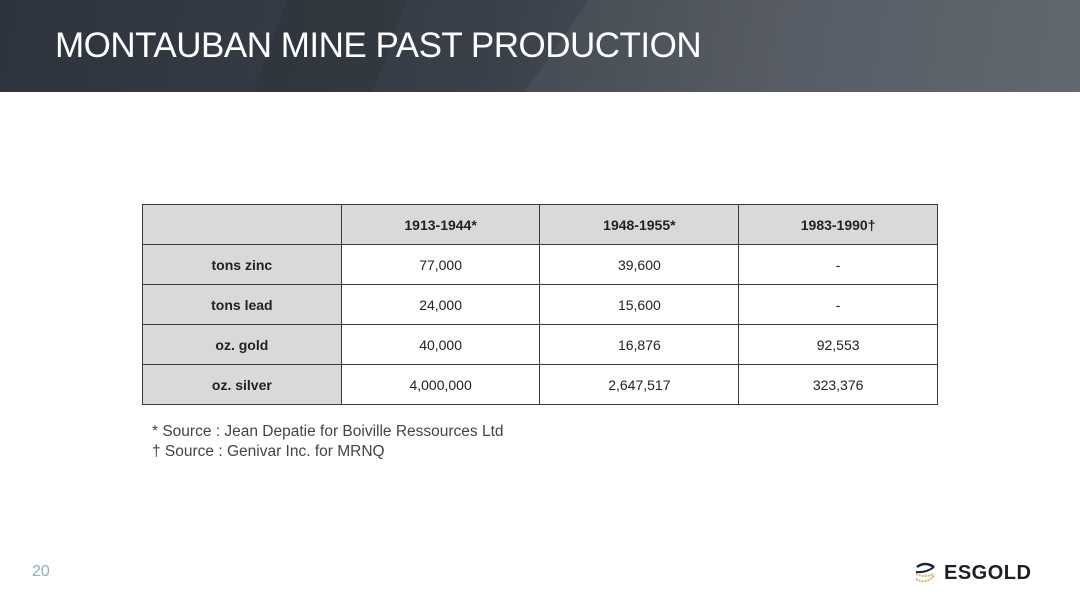 The height and width of the screenshot is (607, 1080). Describe the element at coordinates (41, 571) in the screenshot. I see `page-number: 20` at that location.